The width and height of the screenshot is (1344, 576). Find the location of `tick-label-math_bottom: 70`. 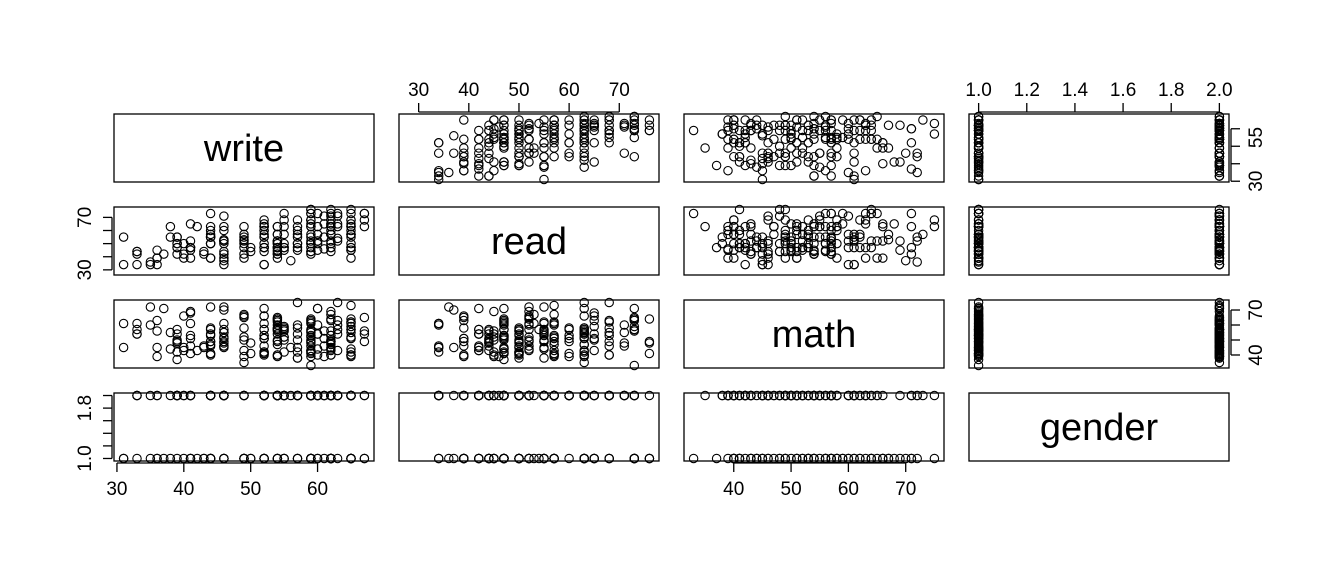

tick-label-math_bottom: 70 is located at coordinates (905, 489).